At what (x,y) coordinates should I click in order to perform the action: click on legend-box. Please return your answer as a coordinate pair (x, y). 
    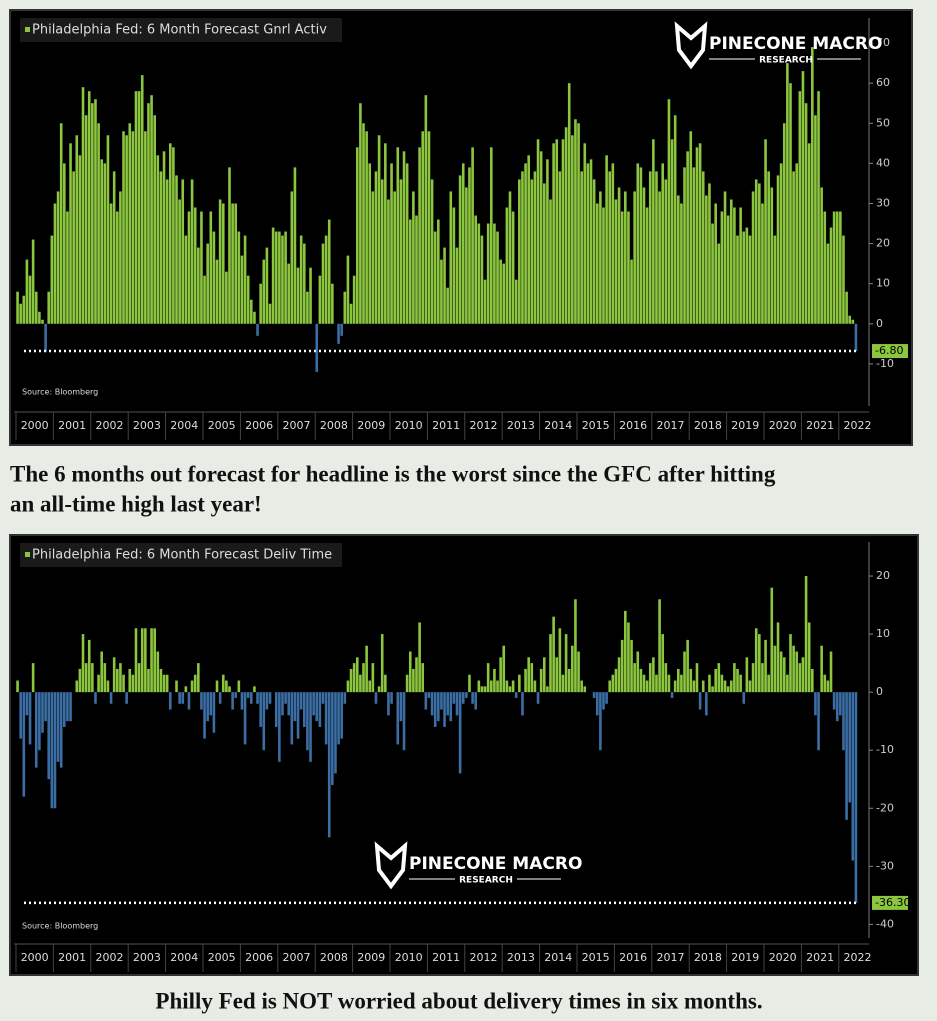
    Looking at the image, I should click on (181, 30).